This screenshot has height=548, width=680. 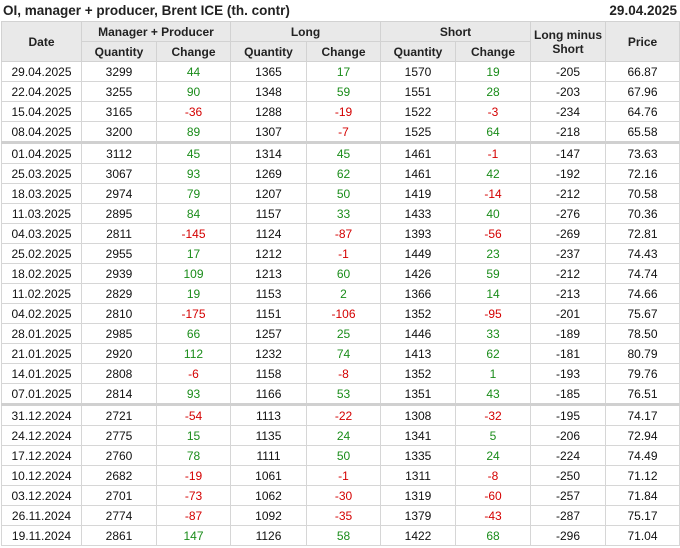 What do you see at coordinates (119, 293) in the screenshot?
I see `mp-quantity-cell: 2829` at bounding box center [119, 293].